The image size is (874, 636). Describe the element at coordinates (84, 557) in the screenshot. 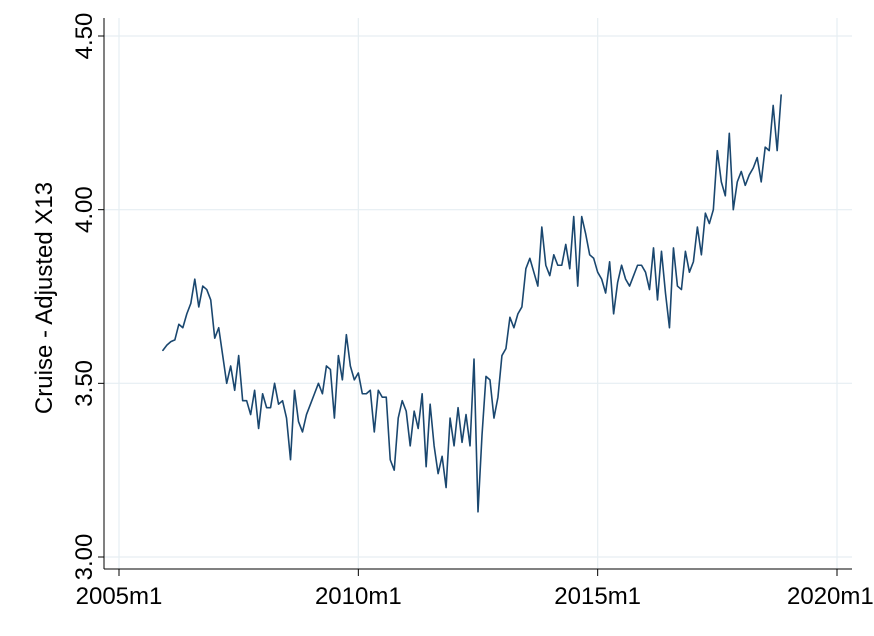

I see `y-tick-label: 3.00` at that location.